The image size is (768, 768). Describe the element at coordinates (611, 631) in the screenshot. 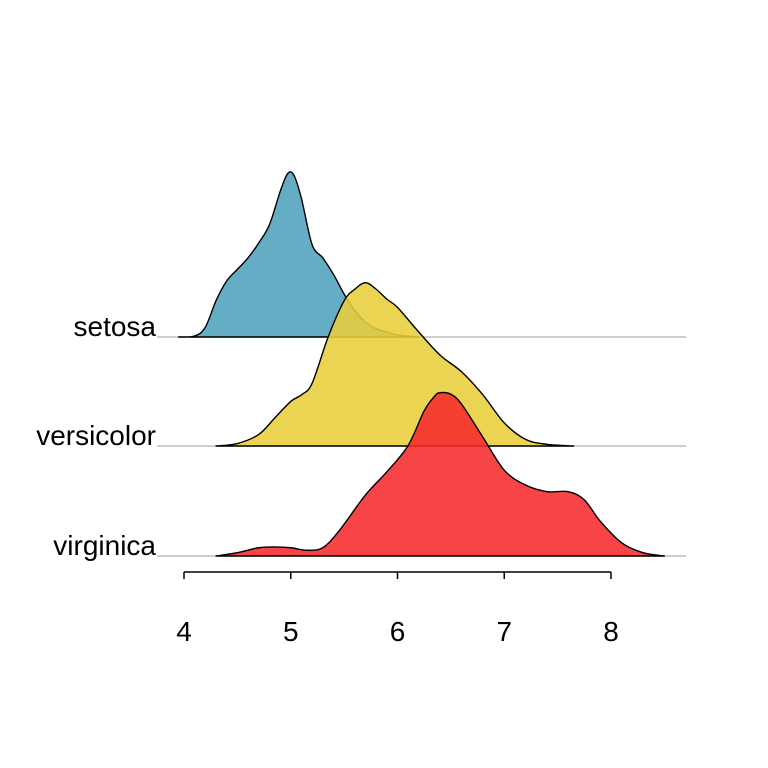

I see `x-tick-label: 8` at that location.